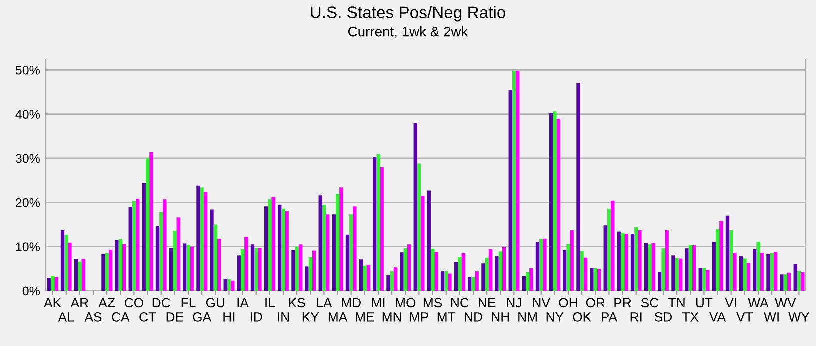 This screenshot has height=346, width=816. I want to click on y-tick-label: 10%, so click(28, 247).